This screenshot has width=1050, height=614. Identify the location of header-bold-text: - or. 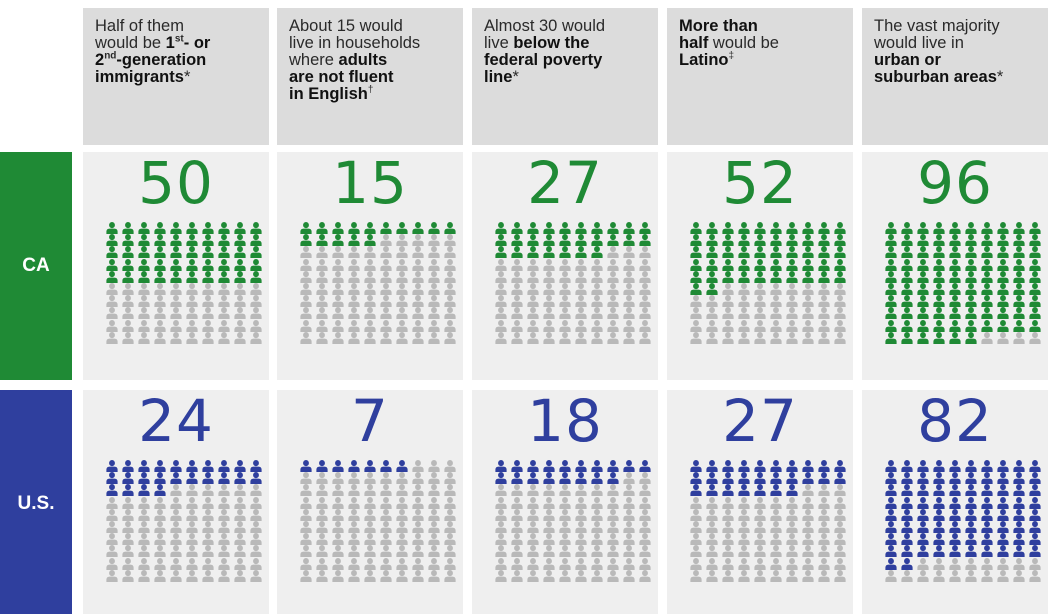
(197, 43).